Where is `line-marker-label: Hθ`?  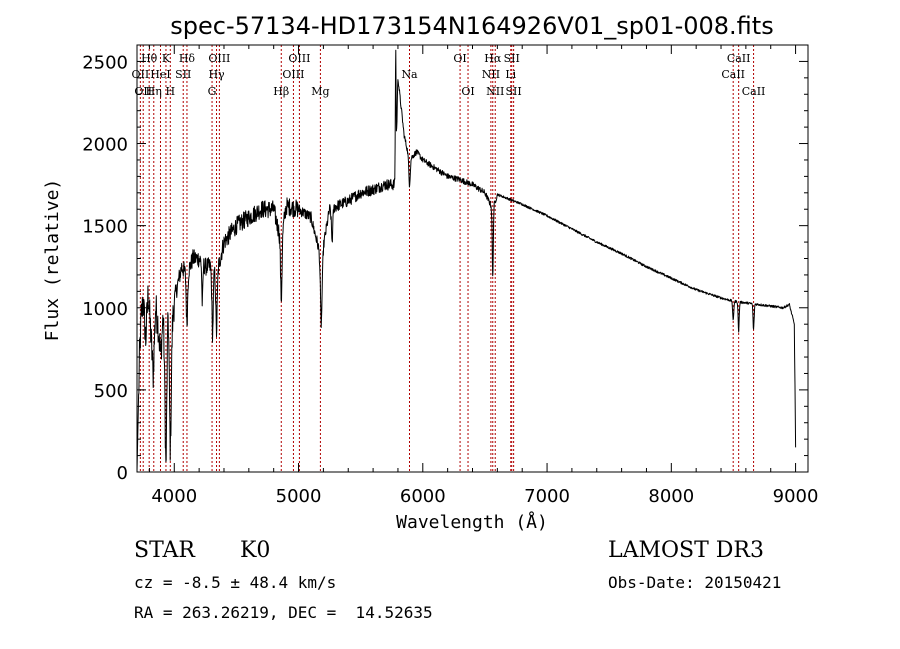 line-marker-label: Hθ is located at coordinates (149, 58).